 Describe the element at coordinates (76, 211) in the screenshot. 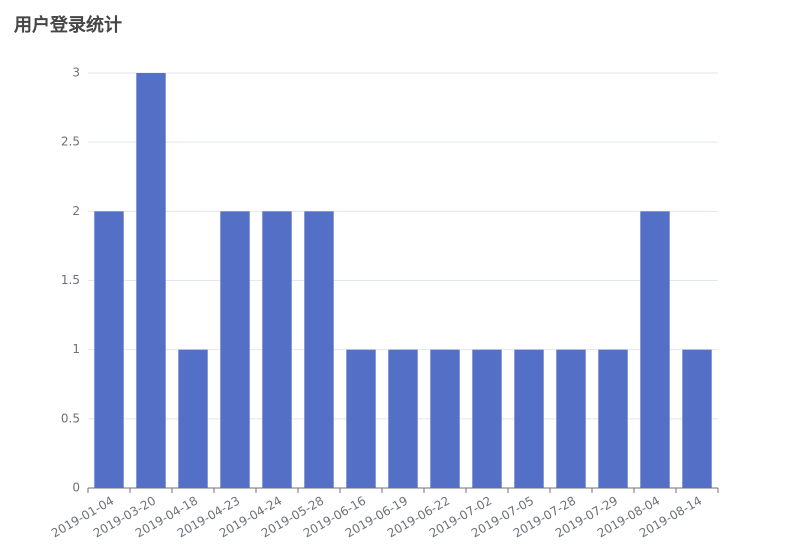

I see `y-tick-label: 2` at that location.